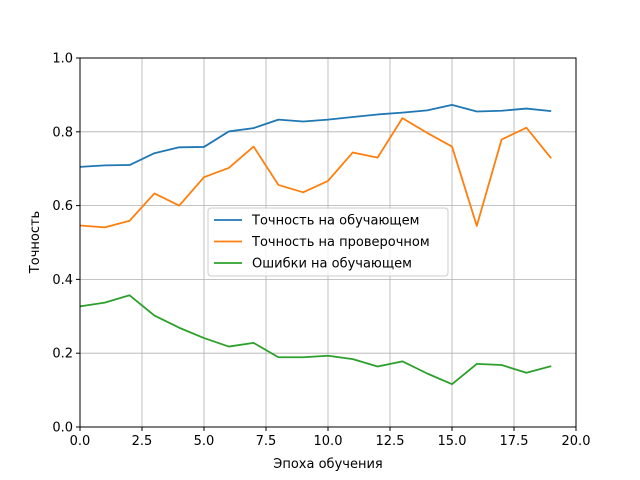 The height and width of the screenshot is (480, 640). What do you see at coordinates (266, 441) in the screenshot?
I see `x-tick-label: 7.5` at bounding box center [266, 441].